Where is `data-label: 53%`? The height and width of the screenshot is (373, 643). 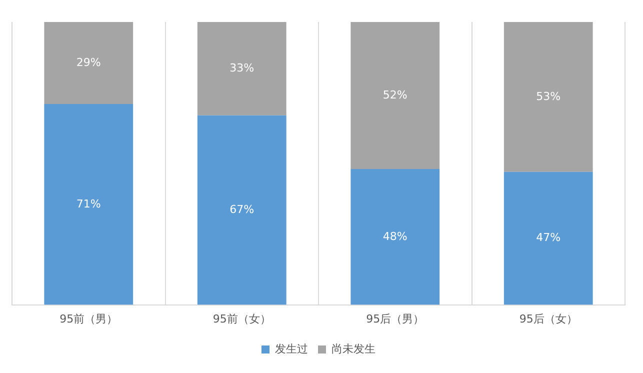
data-label: 53% is located at coordinates (548, 96).